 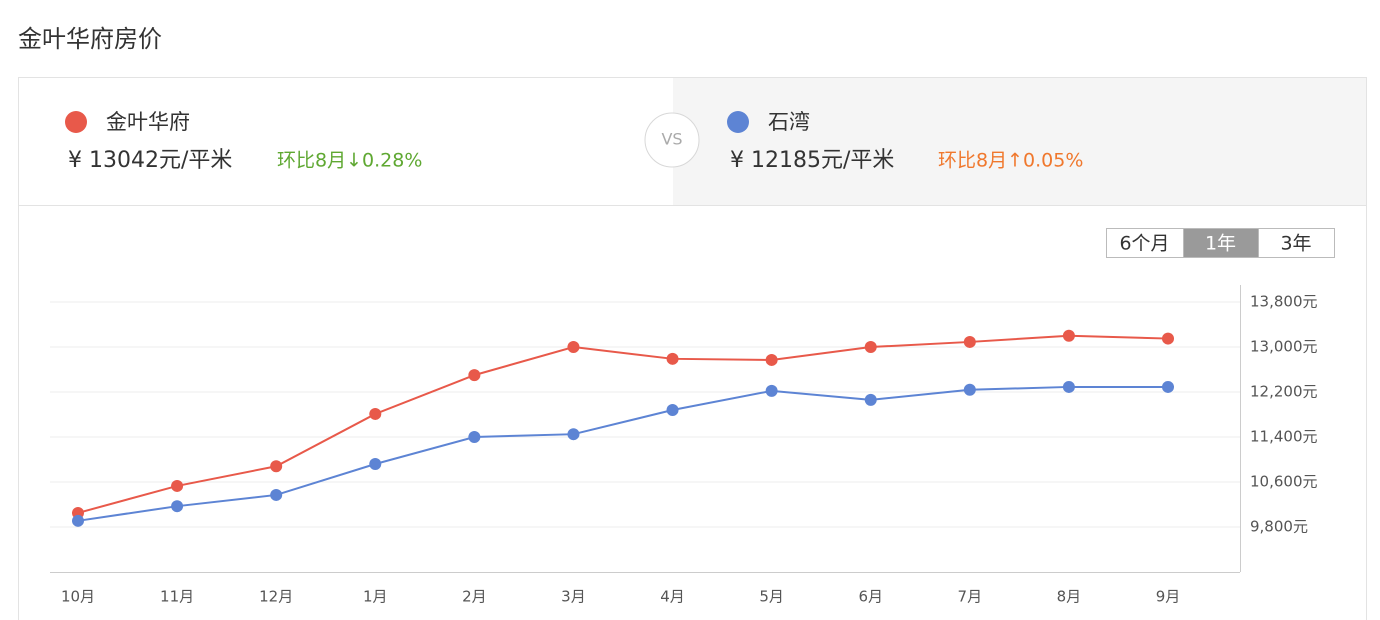 What do you see at coordinates (177, 597) in the screenshot?
I see `x-tick-label: 11月` at bounding box center [177, 597].